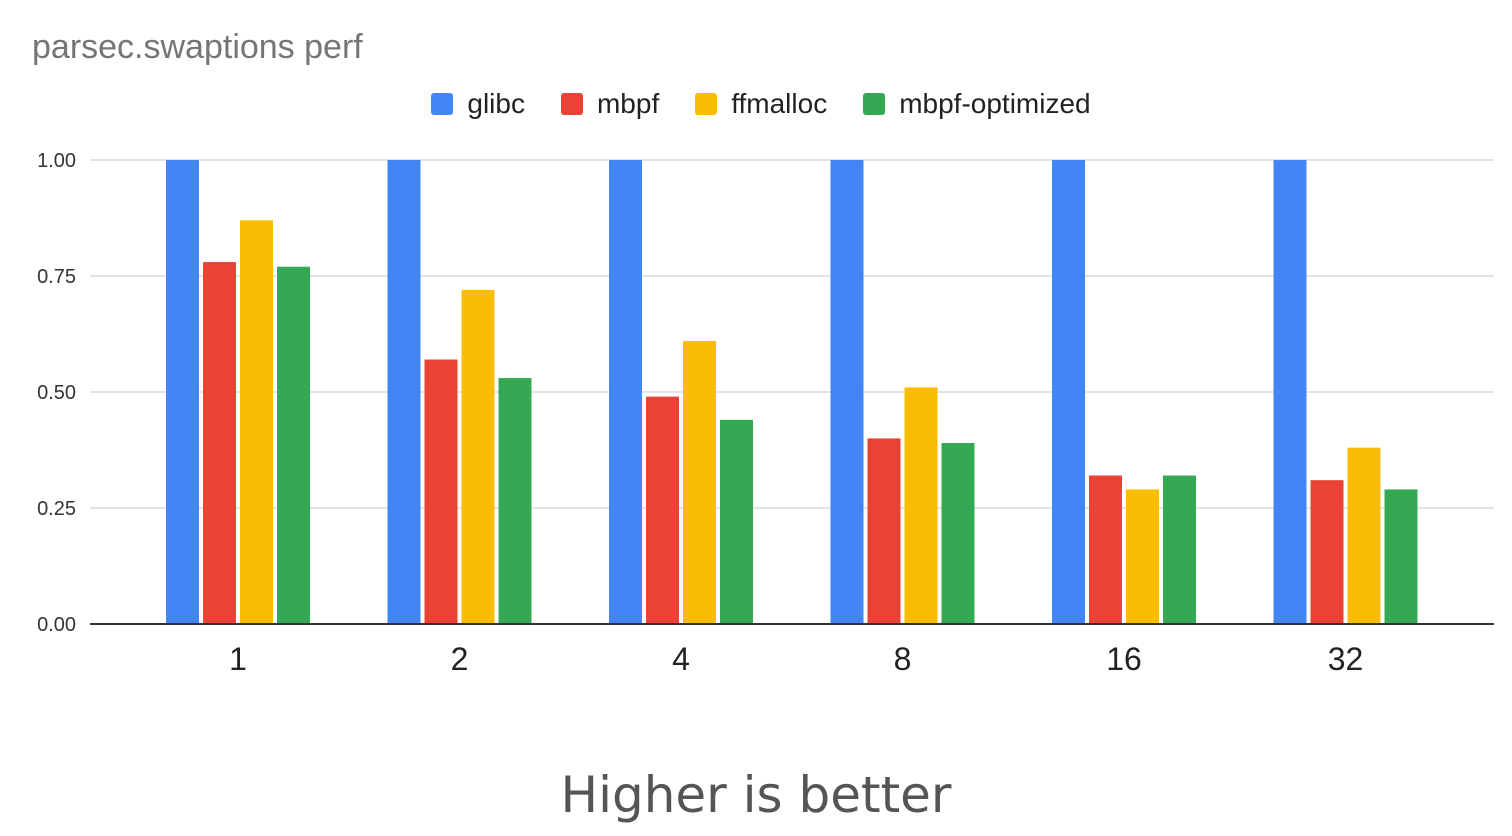 Image resolution: width=1512 pixels, height=836 pixels. I want to click on x-tick-label: 4, so click(681, 659).